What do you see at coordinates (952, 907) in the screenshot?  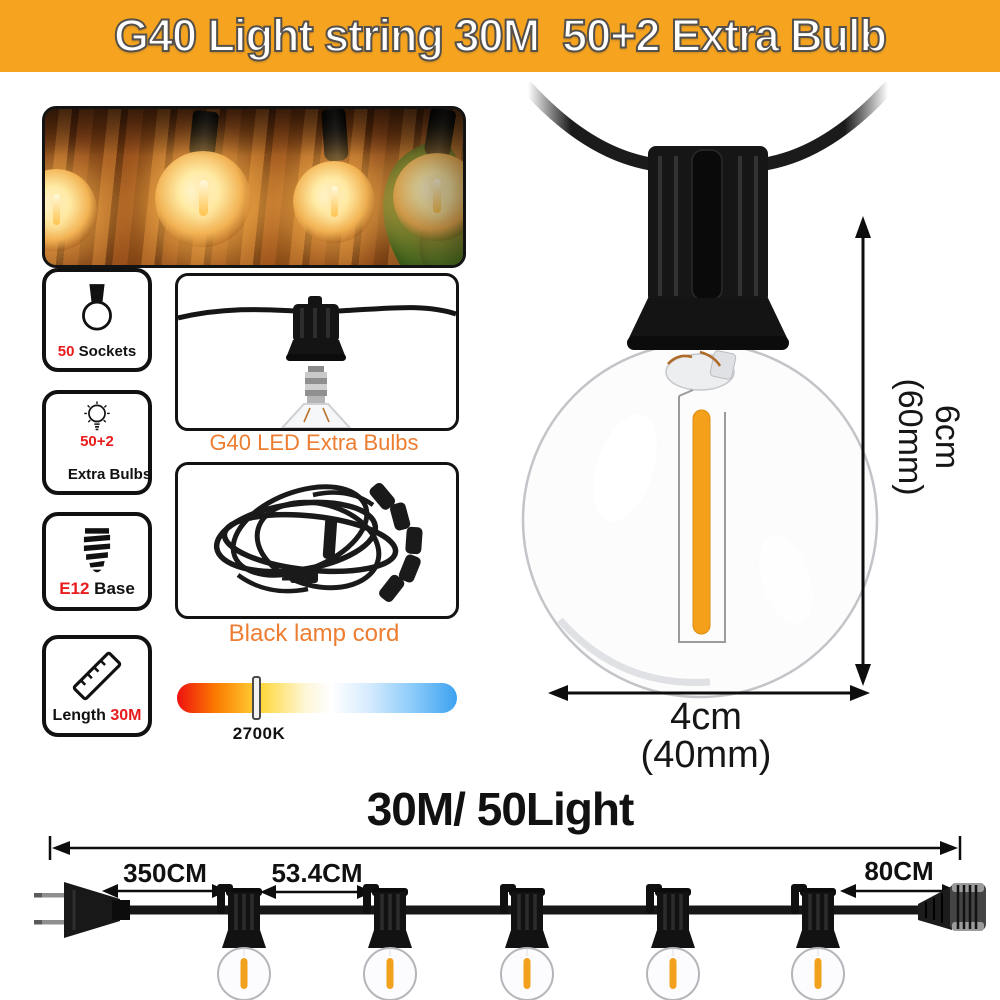 I see `end-connector` at bounding box center [952, 907].